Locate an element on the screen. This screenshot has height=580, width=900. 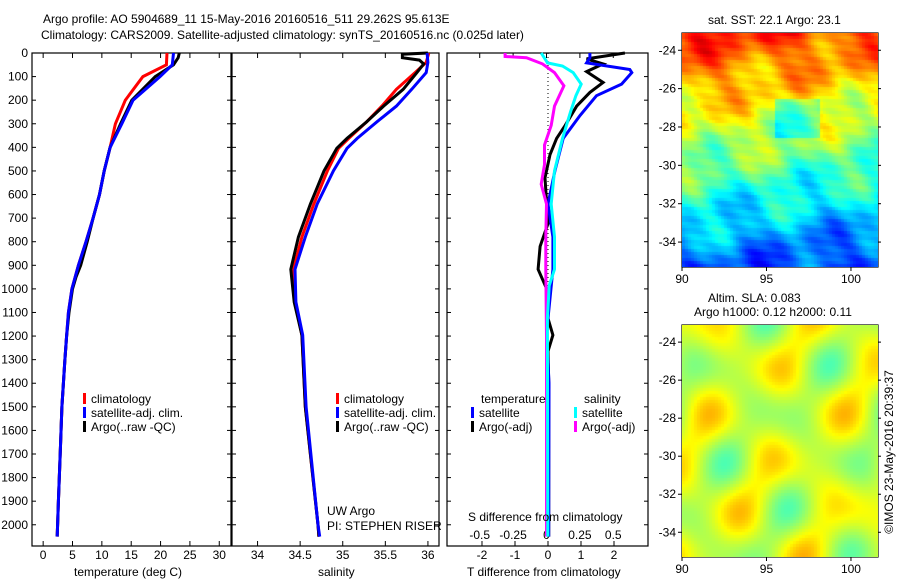
x-tick-label: 25 is located at coordinates (190, 555).